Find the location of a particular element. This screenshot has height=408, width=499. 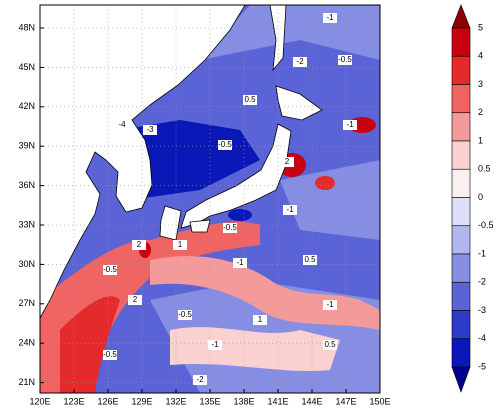

lat-label: 42N is located at coordinates (26, 106).